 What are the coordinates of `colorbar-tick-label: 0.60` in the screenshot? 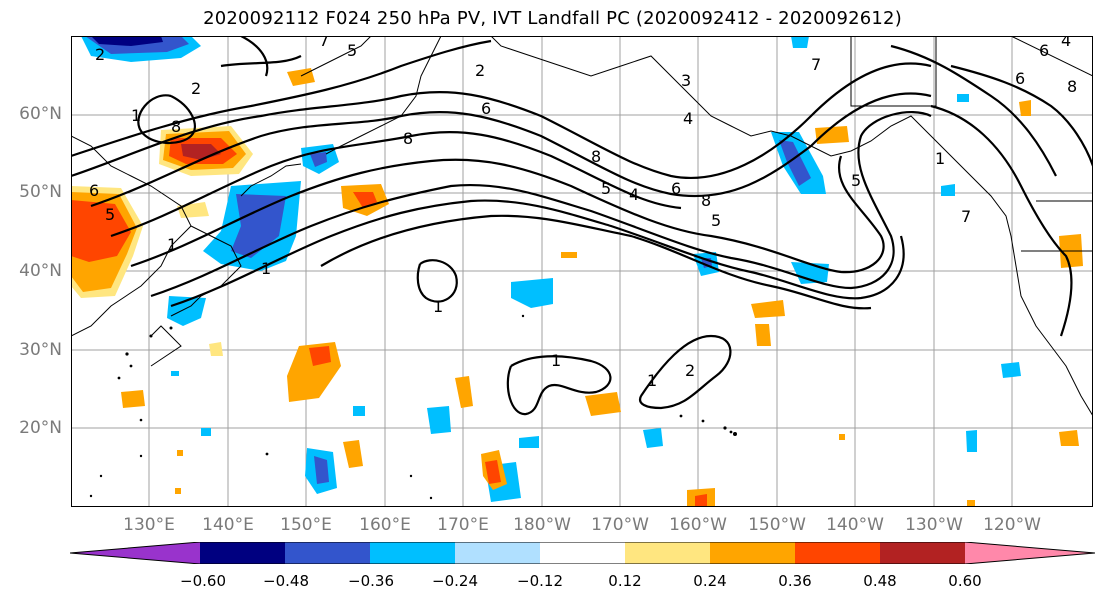 It's located at (965, 581).